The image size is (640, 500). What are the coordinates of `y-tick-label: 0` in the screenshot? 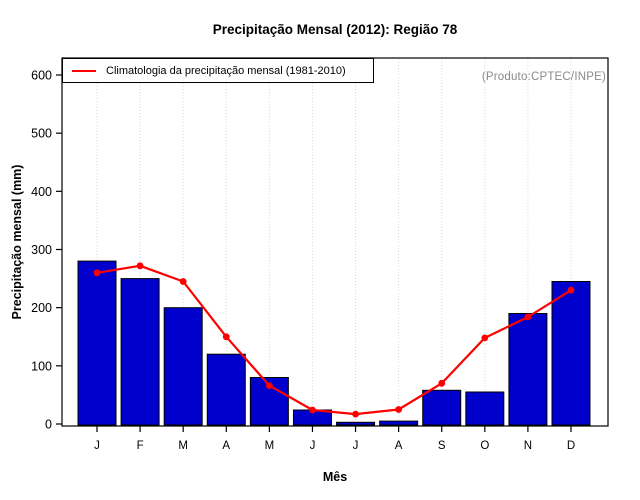 It's located at (48, 425).